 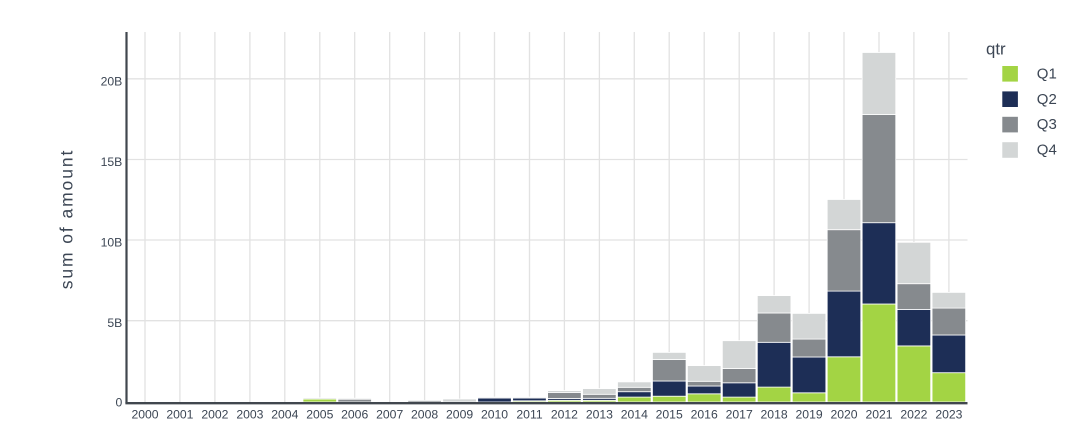 I want to click on svg-text: 2008, so click(x=424, y=415).